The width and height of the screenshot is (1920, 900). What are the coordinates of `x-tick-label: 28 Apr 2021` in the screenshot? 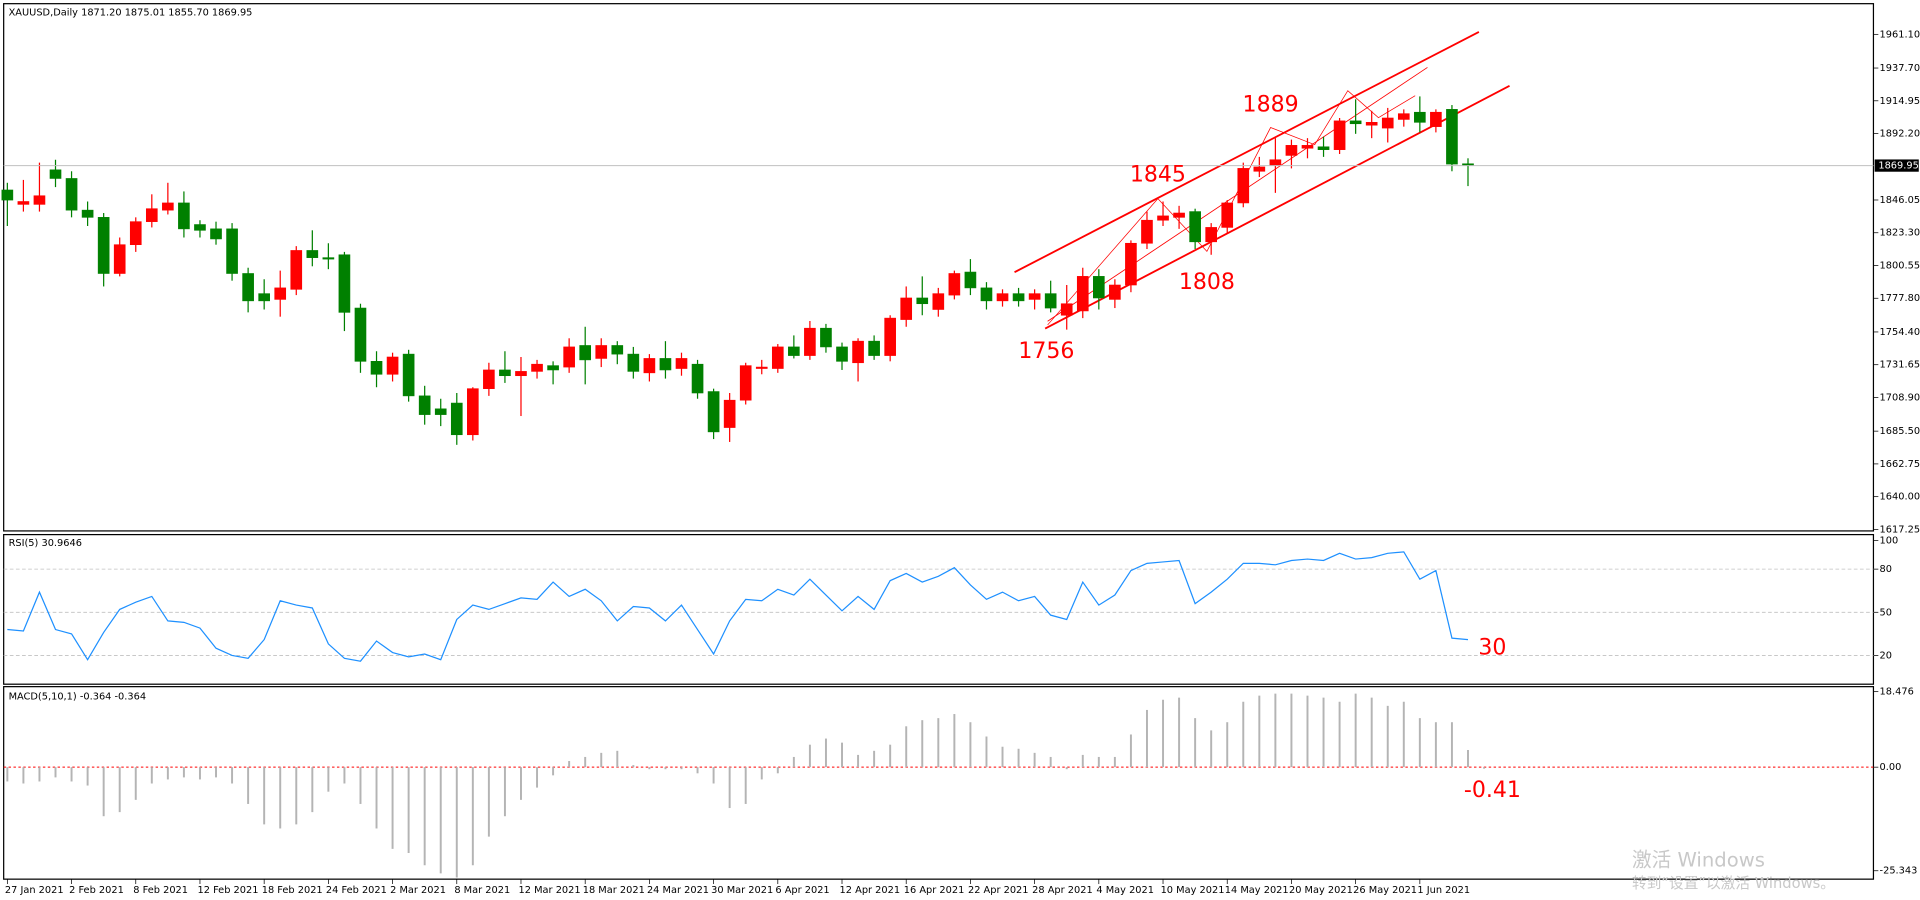 It's located at (1062, 890).